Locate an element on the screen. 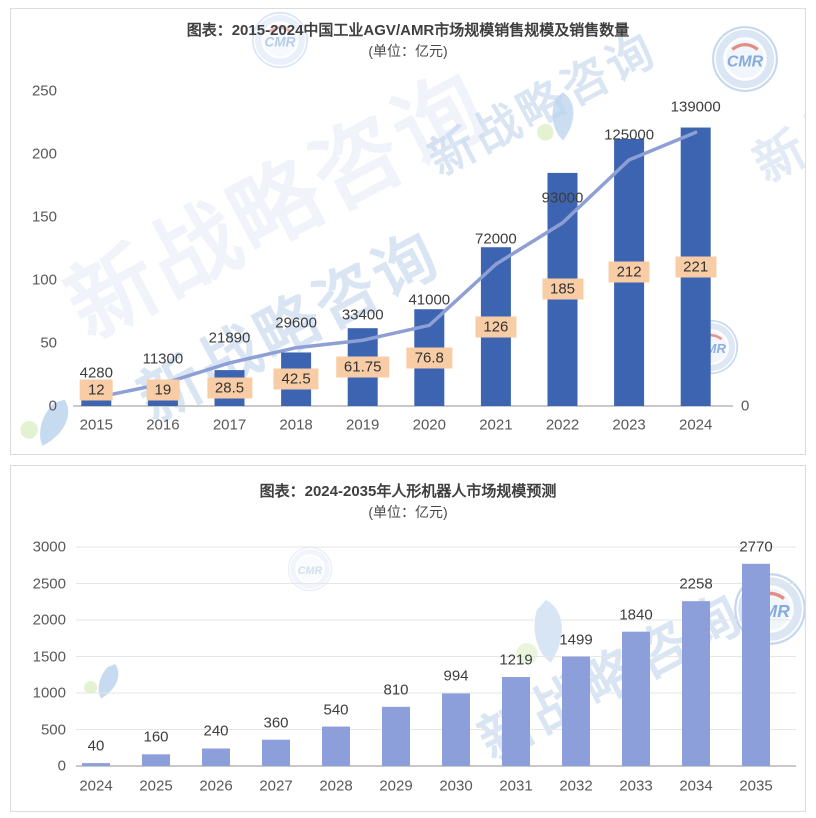 The height and width of the screenshot is (818, 816). x-axis-category-label: 2015 is located at coordinates (96, 425).